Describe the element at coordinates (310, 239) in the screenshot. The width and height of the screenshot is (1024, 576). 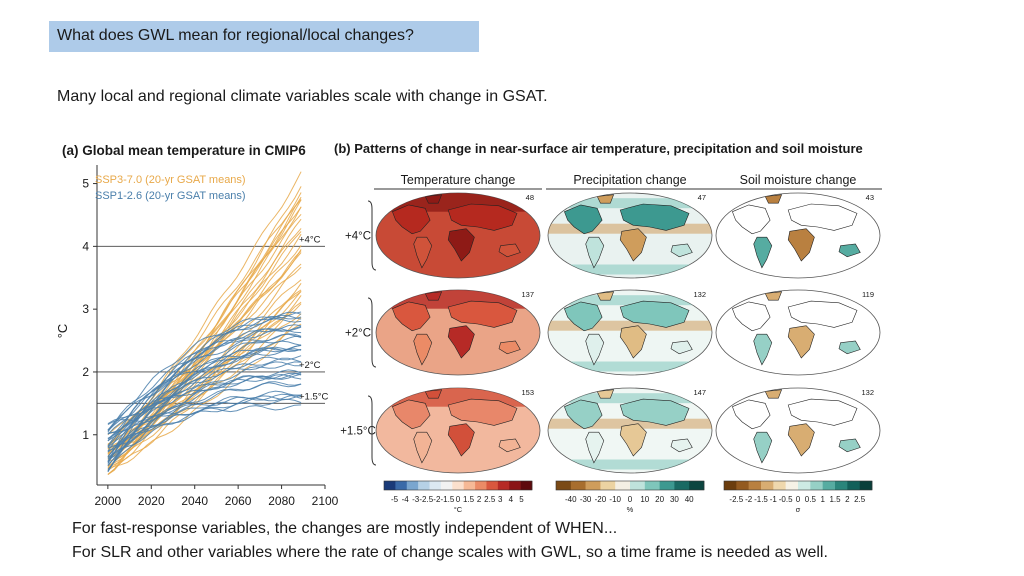
I see `reference-line-label: +4°C` at that location.